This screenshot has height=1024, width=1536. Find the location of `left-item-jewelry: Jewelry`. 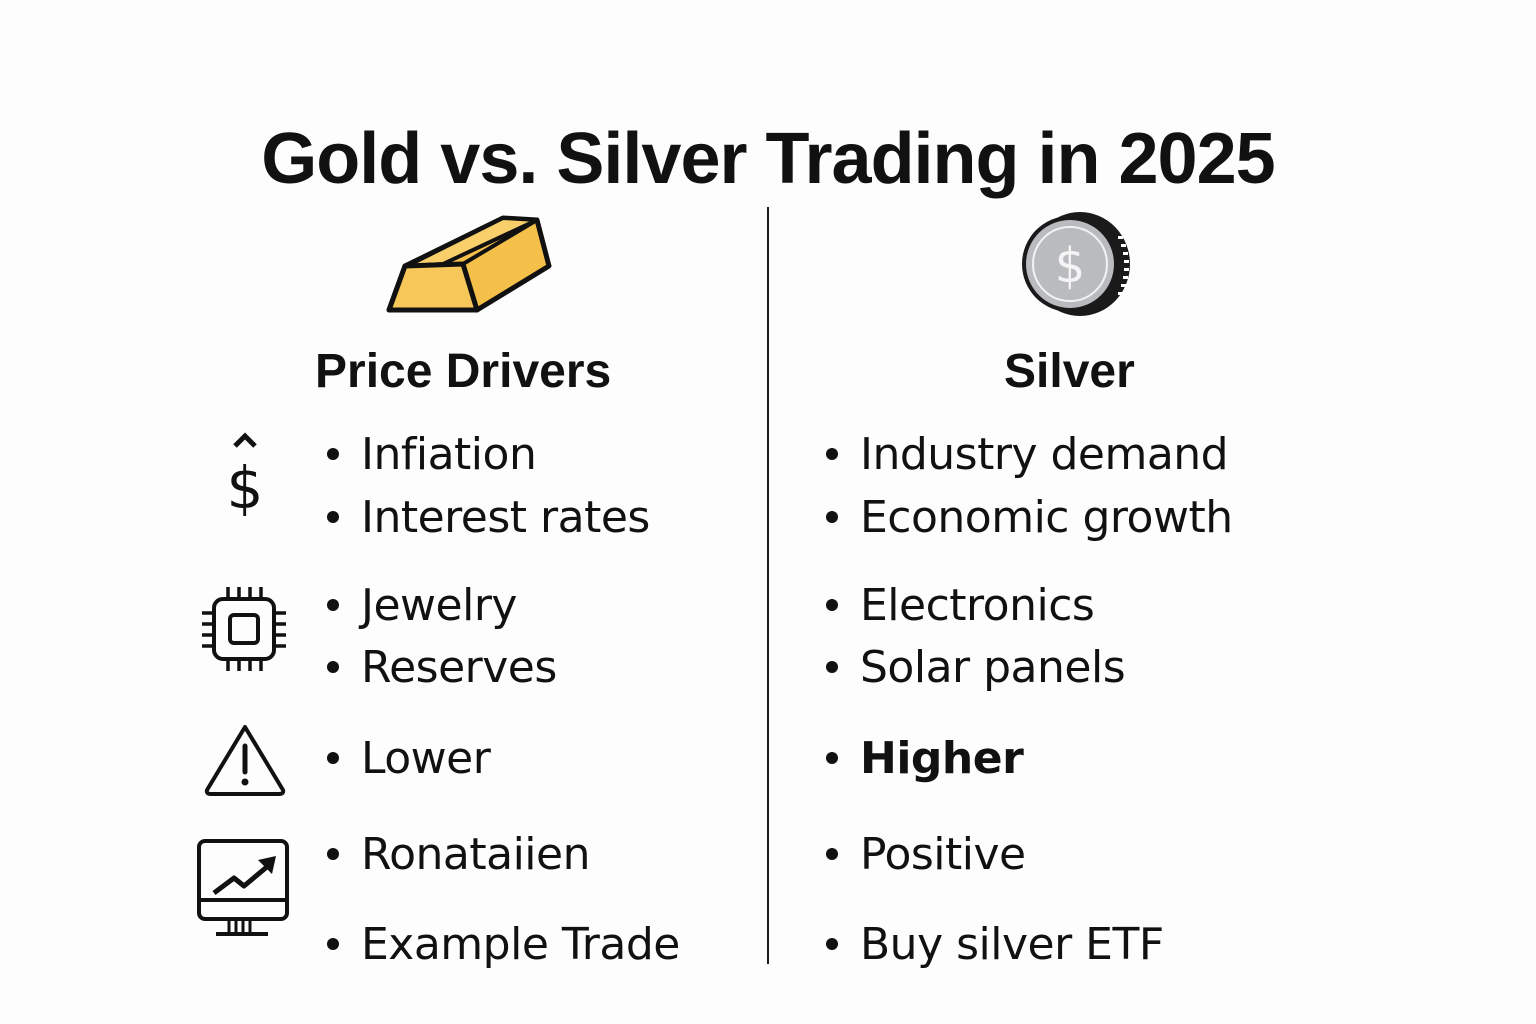

left-item-jewelry: Jewelry is located at coordinates (422, 606).